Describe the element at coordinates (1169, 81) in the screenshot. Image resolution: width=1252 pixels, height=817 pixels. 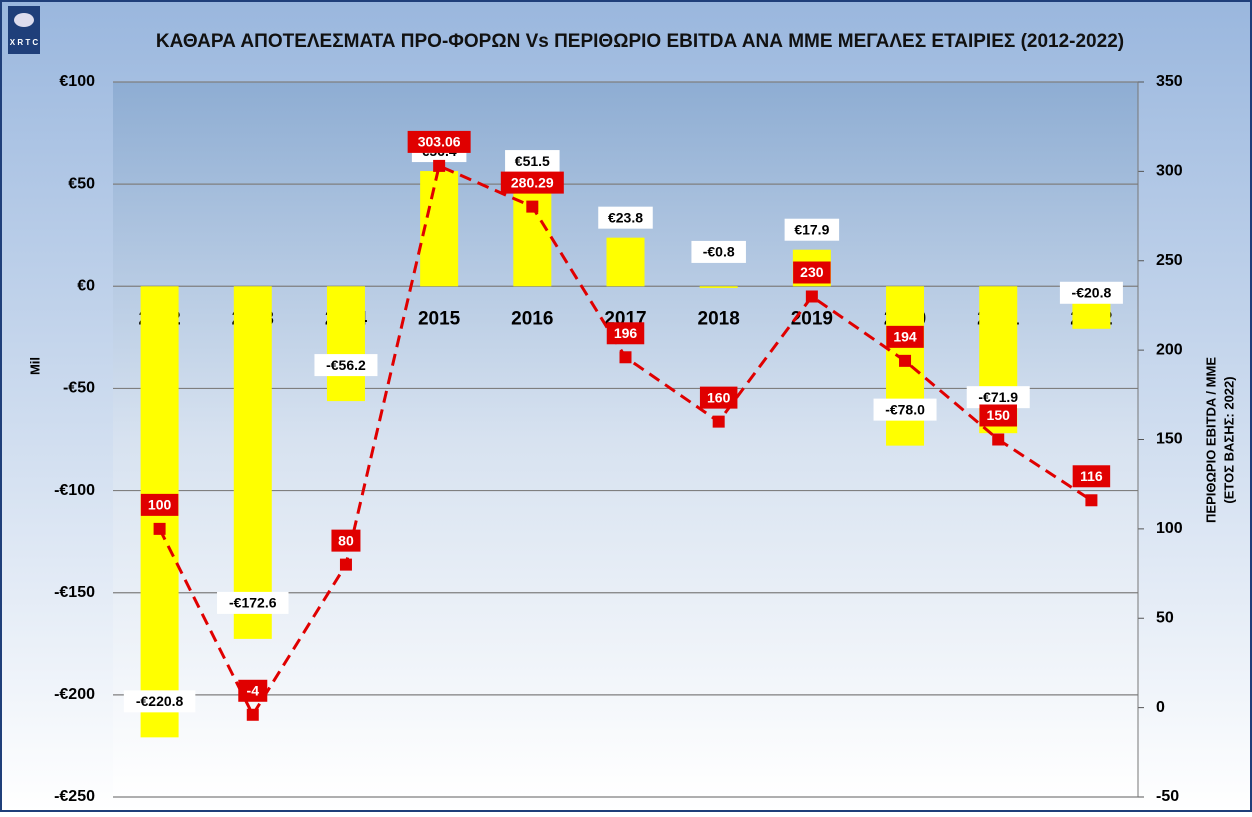
I see `y2-tick-label: 350` at that location.